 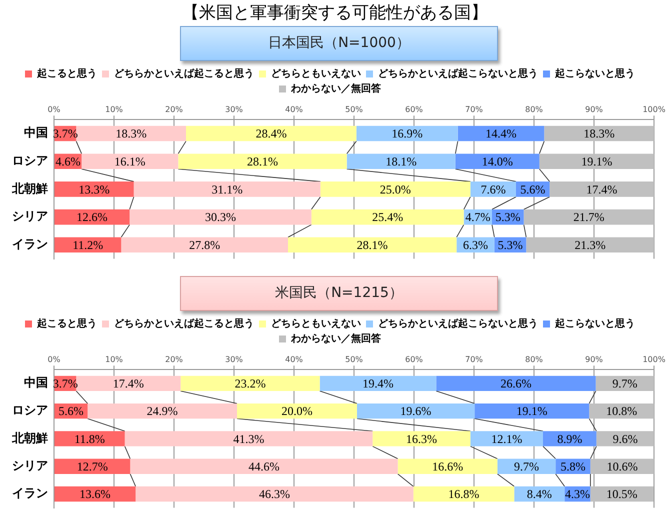 What do you see at coordinates (416, 411) in the screenshot?
I see `data-label: 19.6%` at bounding box center [416, 411].